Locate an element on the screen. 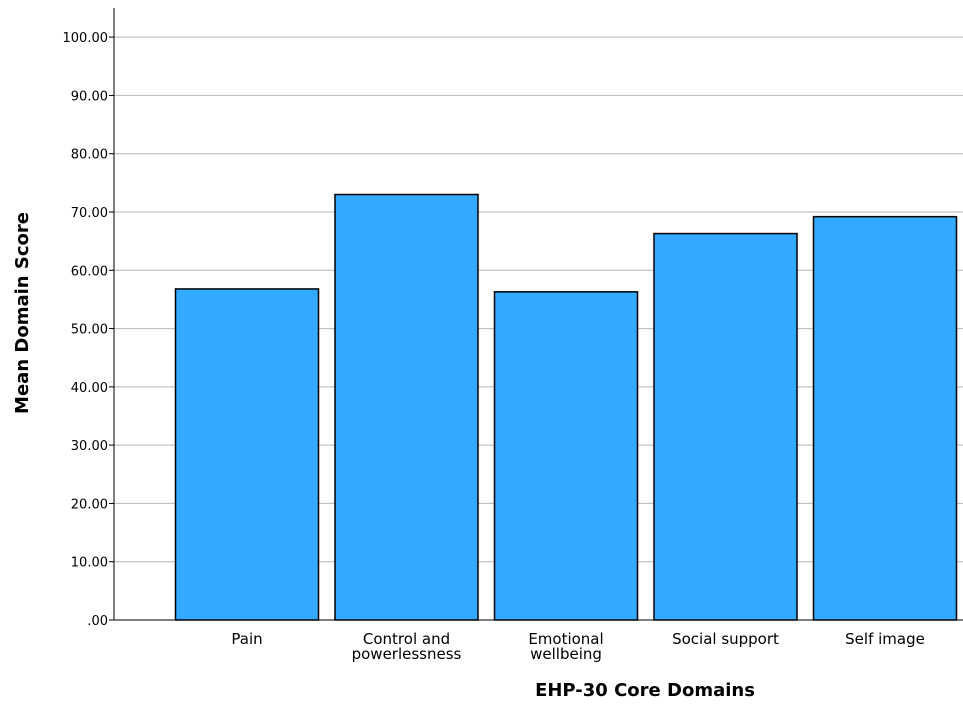  bar-social-support is located at coordinates (725, 426).